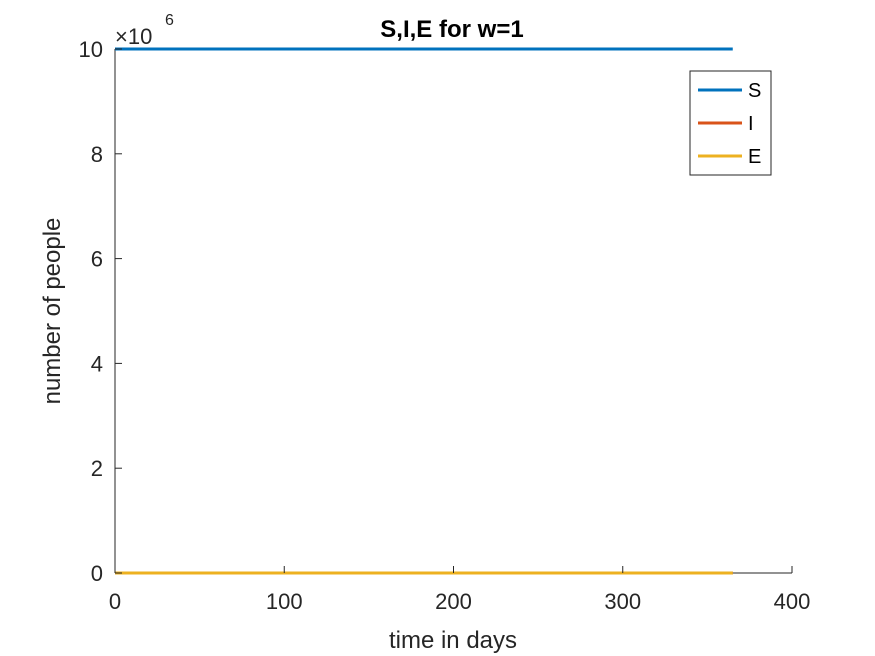 The width and height of the screenshot is (875, 656). Describe the element at coordinates (97, 154) in the screenshot. I see `y-tick-label: 8` at that location.